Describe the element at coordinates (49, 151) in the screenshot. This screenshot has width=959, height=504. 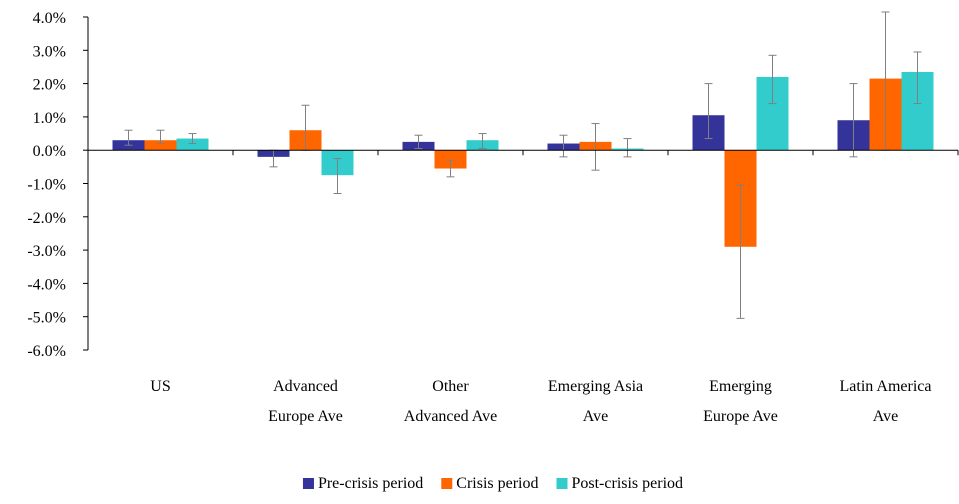
I see `y-tick-label: 0.0%` at that location.